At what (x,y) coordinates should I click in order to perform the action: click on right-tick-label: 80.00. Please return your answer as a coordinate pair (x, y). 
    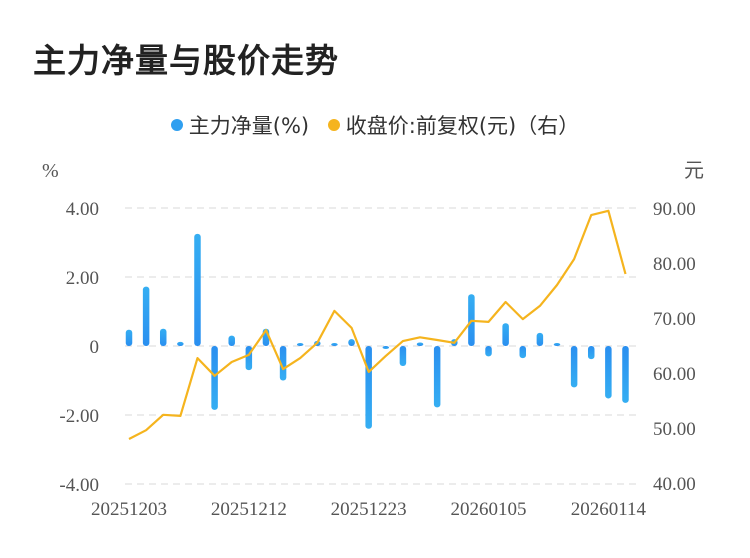
    Looking at the image, I should click on (674, 264).